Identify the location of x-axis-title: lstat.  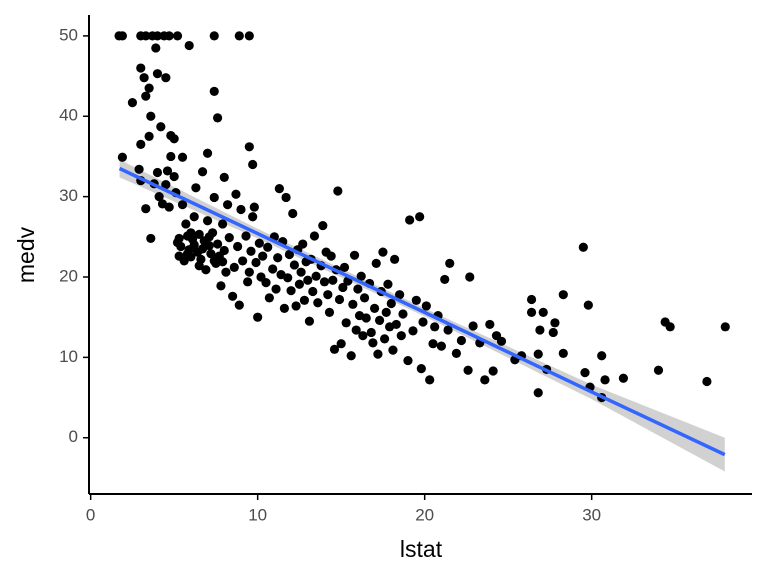
(421, 549).